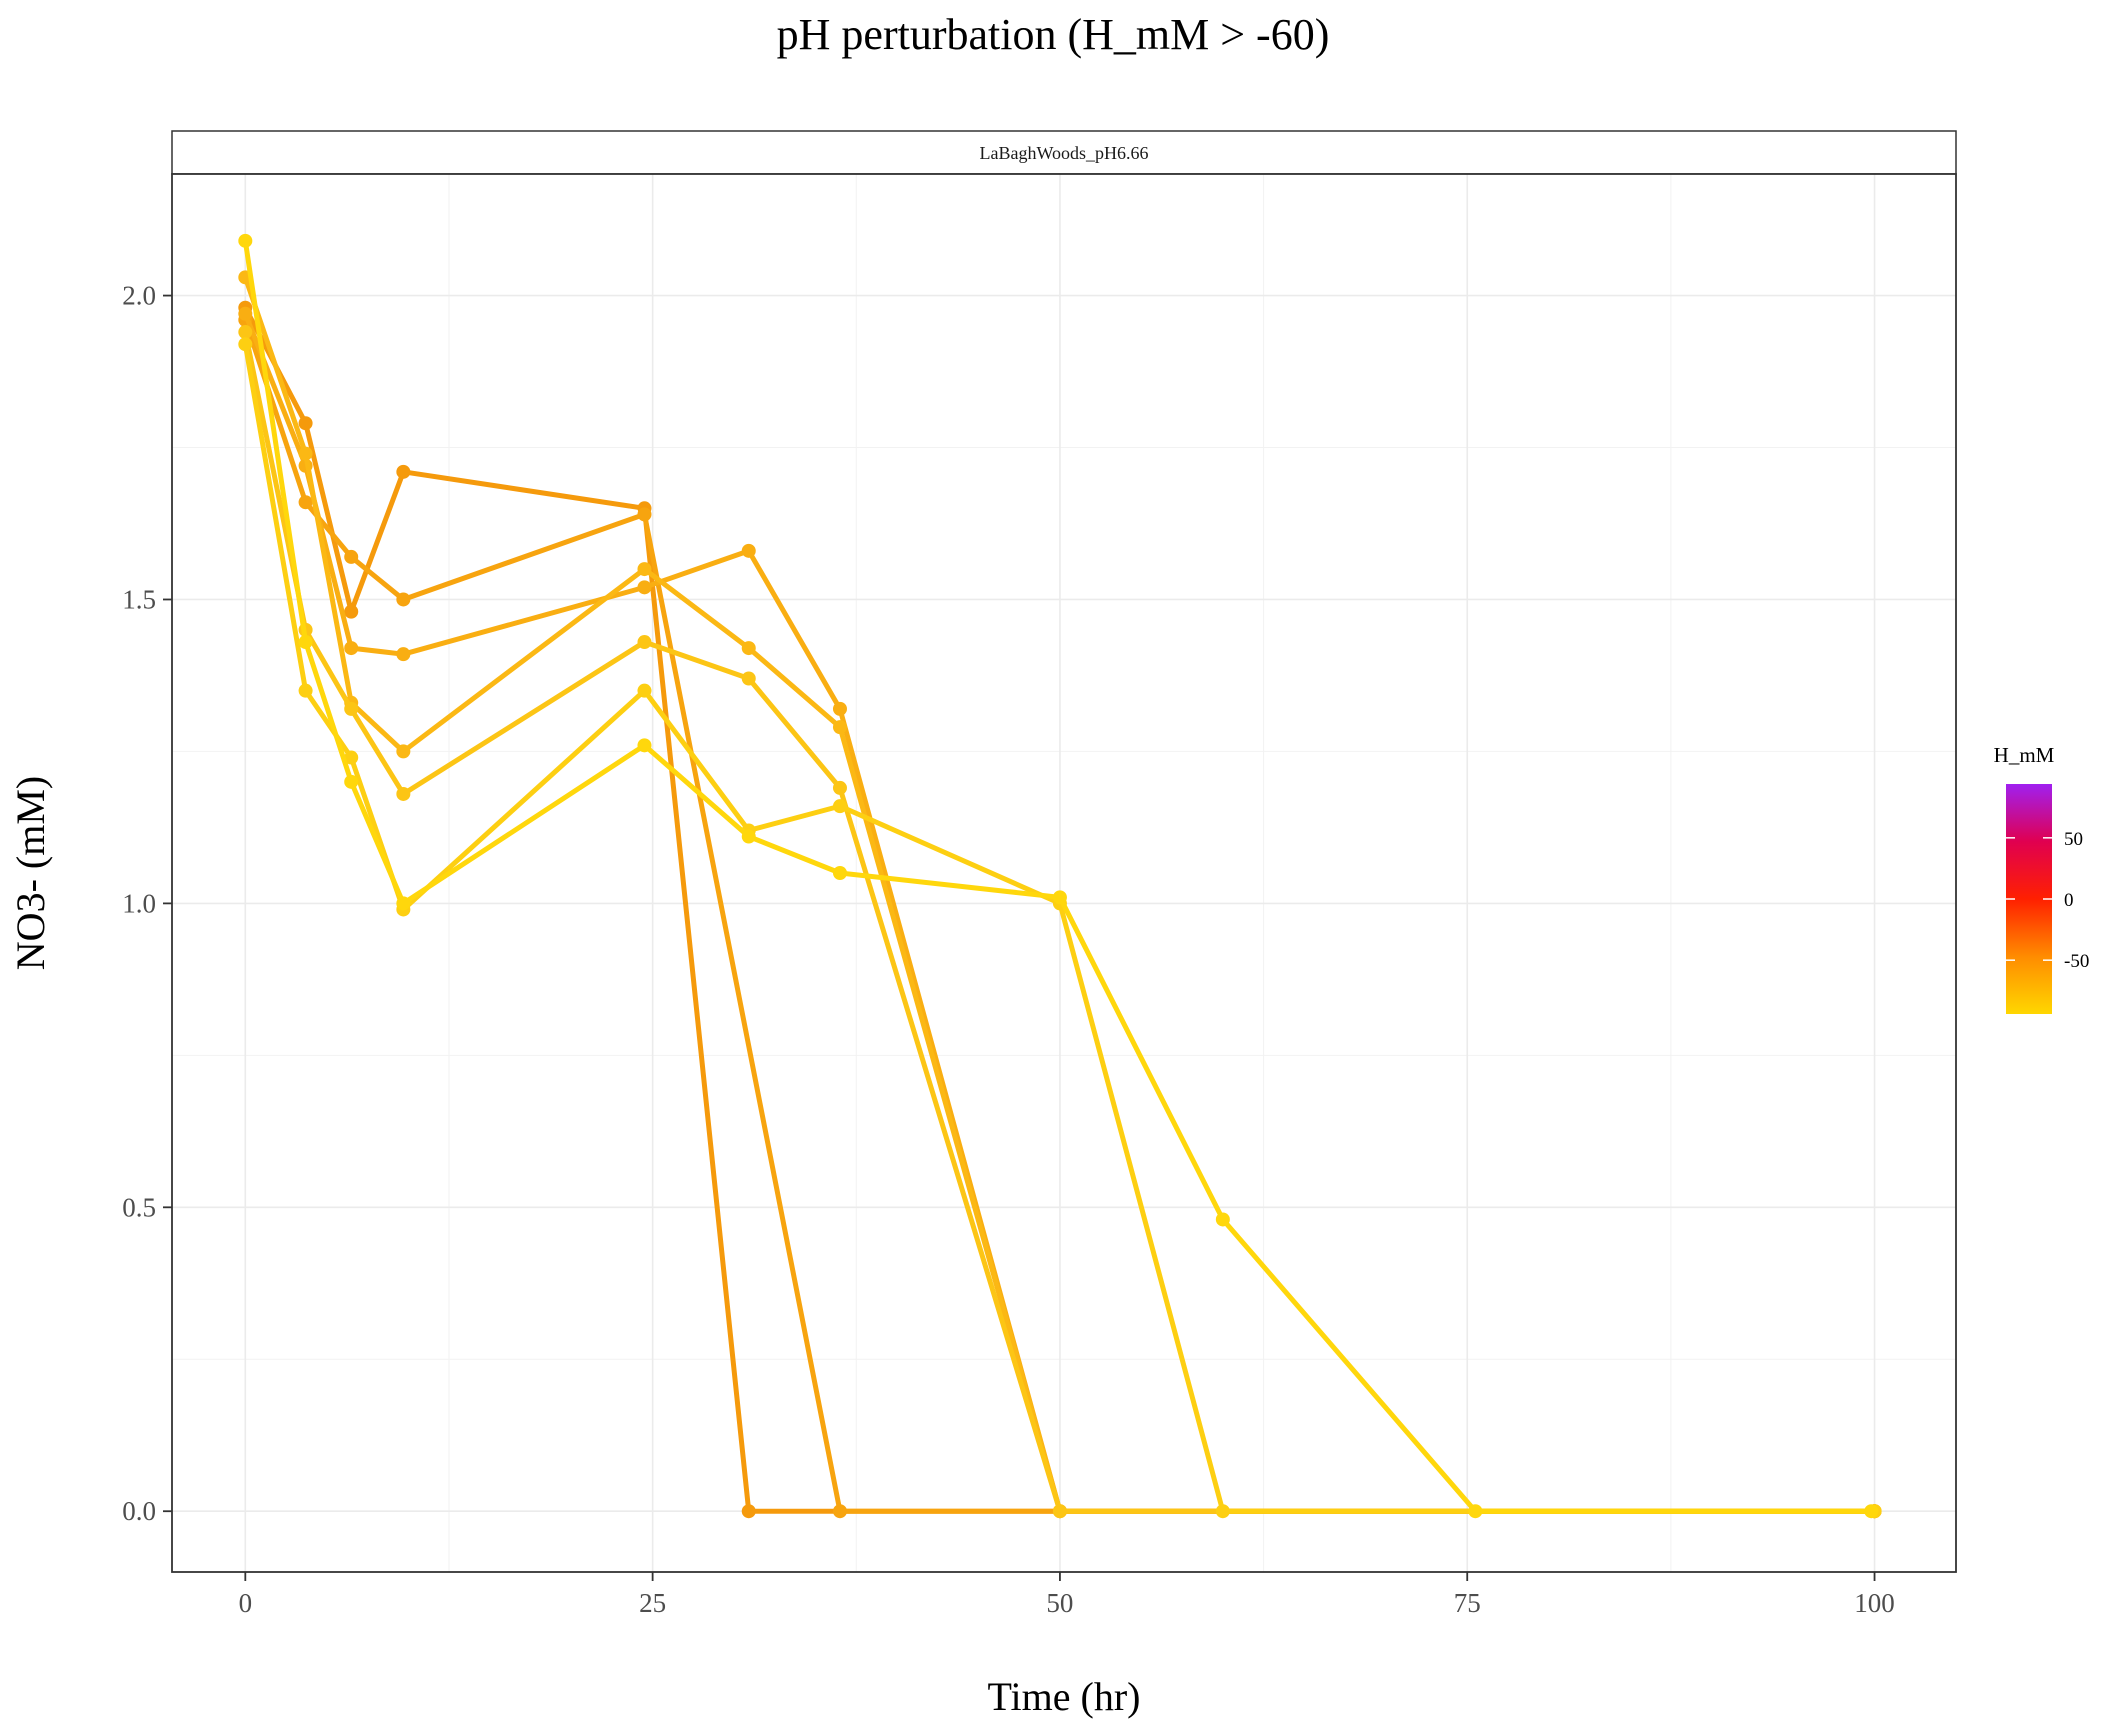 This screenshot has width=2112, height=1728. I want to click on x-axis: 0 25 50 75 100, so click(1067, 1595).